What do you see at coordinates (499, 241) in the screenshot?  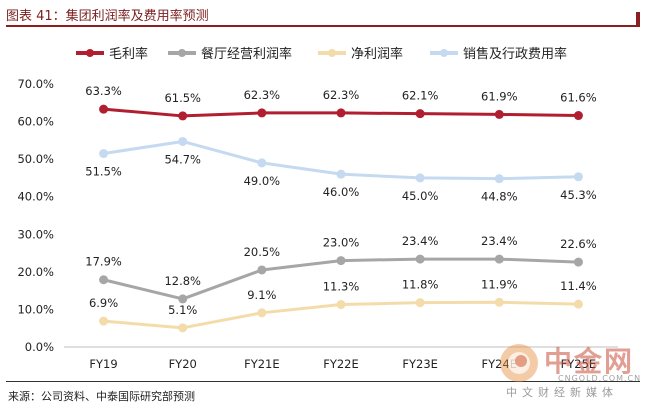 I see `data-label-1-5: 23.4%` at bounding box center [499, 241].